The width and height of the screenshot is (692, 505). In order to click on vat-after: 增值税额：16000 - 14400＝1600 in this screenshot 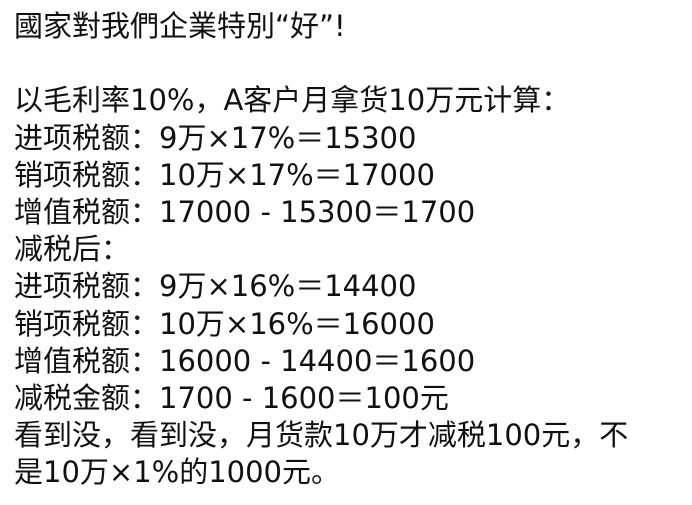, I will do `click(245, 360)`.